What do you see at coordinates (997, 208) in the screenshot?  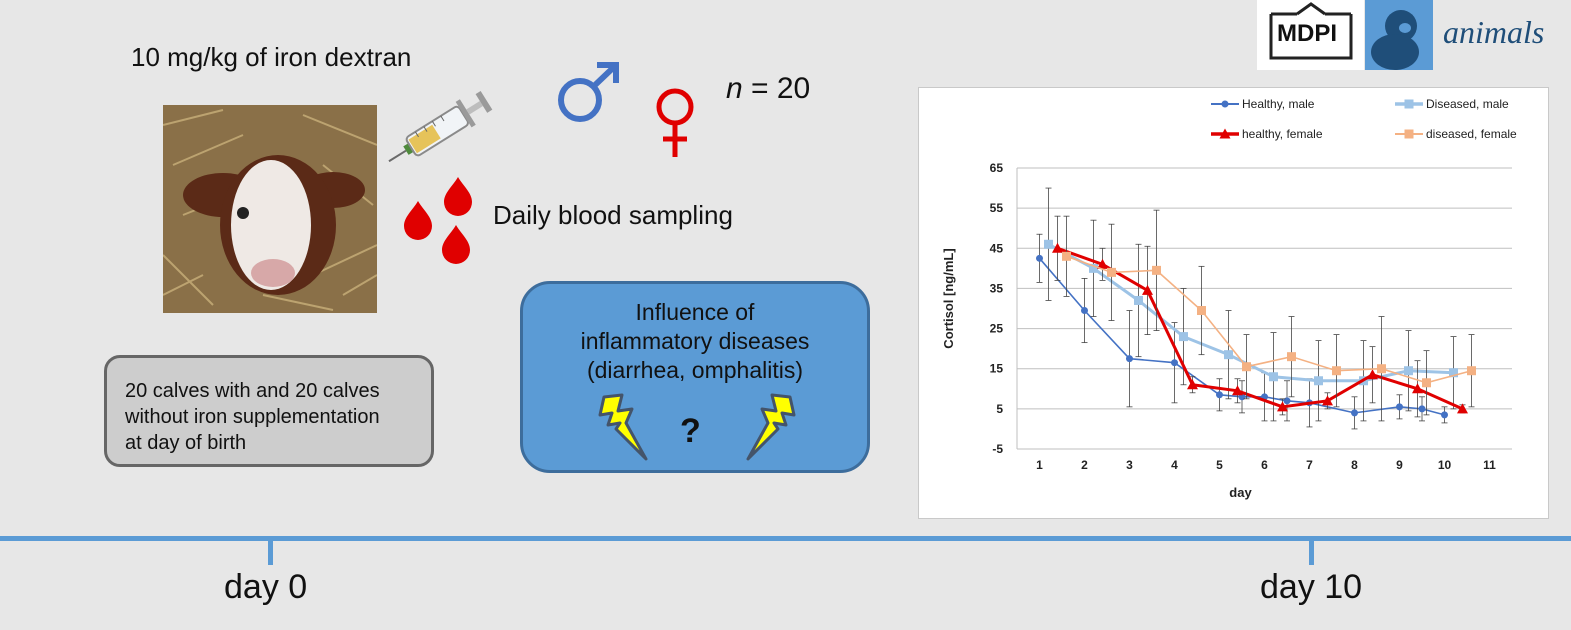 I see `y-tick-label: 55` at bounding box center [997, 208].